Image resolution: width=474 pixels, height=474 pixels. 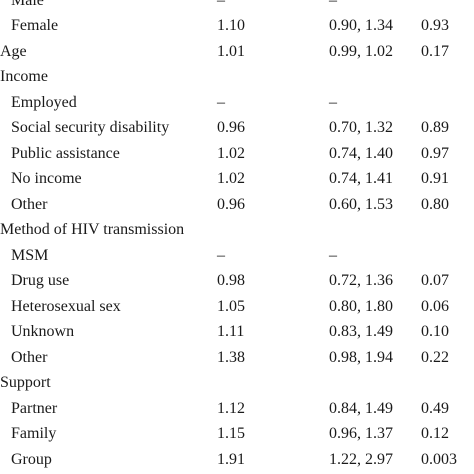 I want to click on table-row: No income 1.02 0.74, 1.41 0.91, so click(x=237, y=179).